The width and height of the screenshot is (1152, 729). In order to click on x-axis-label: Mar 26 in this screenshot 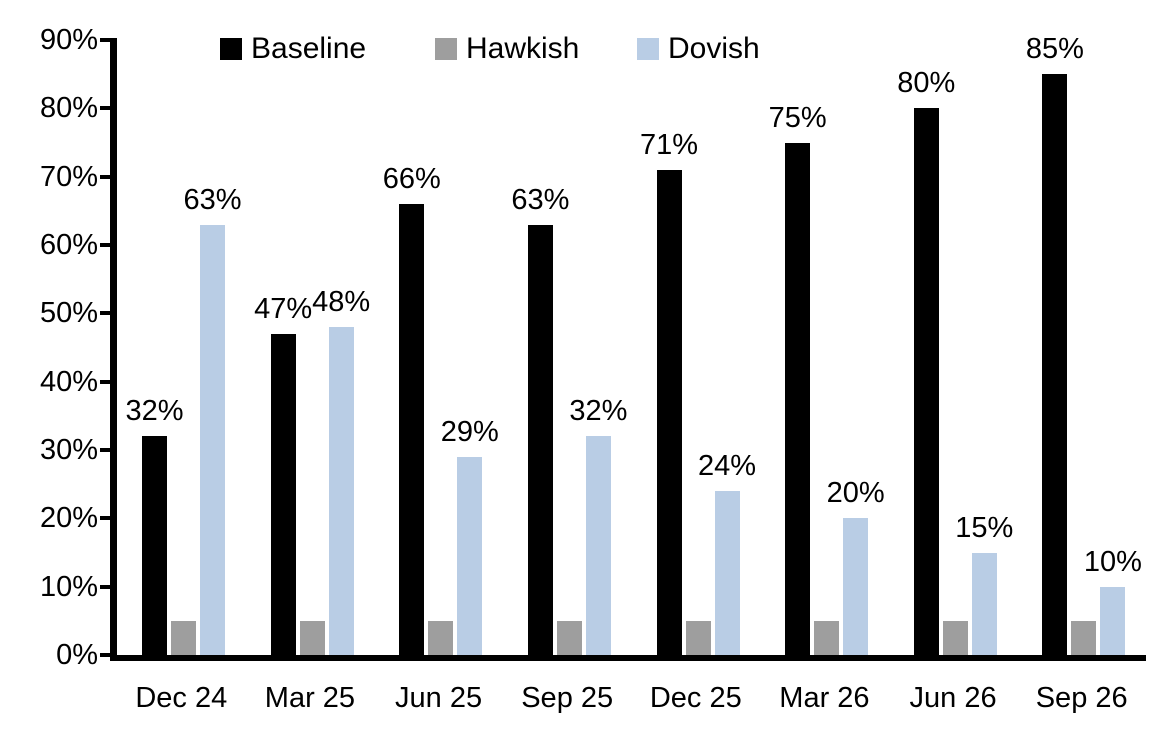, I will do `click(824, 698)`.